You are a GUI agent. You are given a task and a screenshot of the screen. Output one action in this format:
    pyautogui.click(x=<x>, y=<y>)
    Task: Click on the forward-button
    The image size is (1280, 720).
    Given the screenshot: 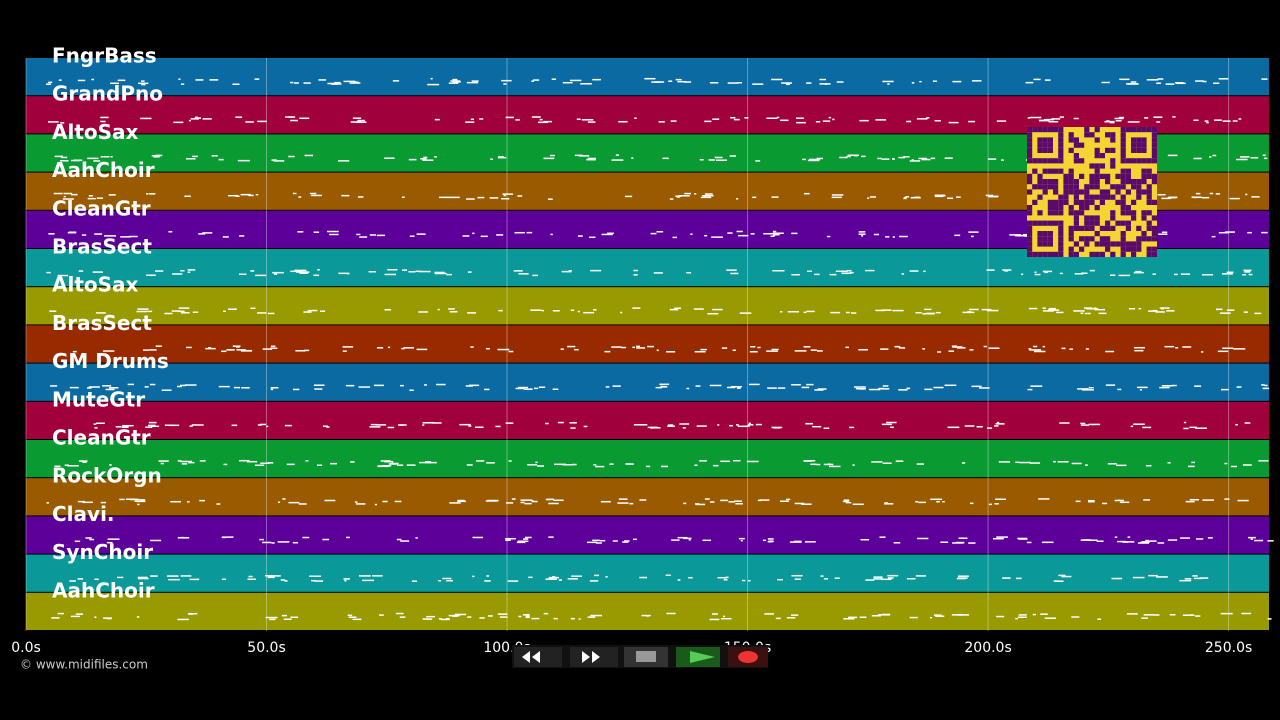 What is the action you would take?
    pyautogui.click(x=594, y=657)
    